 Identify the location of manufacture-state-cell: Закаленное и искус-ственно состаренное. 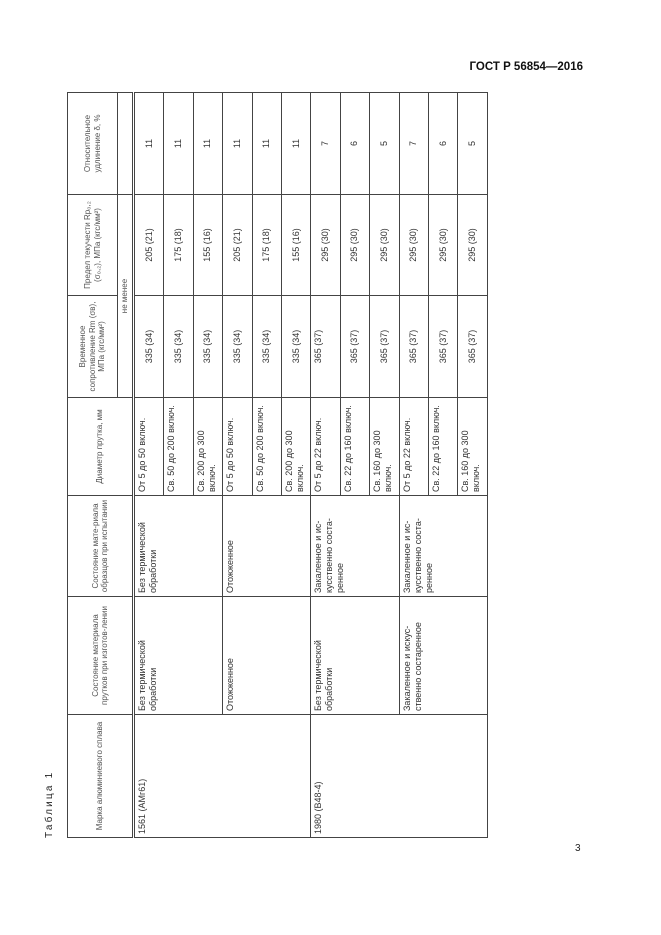
(443, 655).